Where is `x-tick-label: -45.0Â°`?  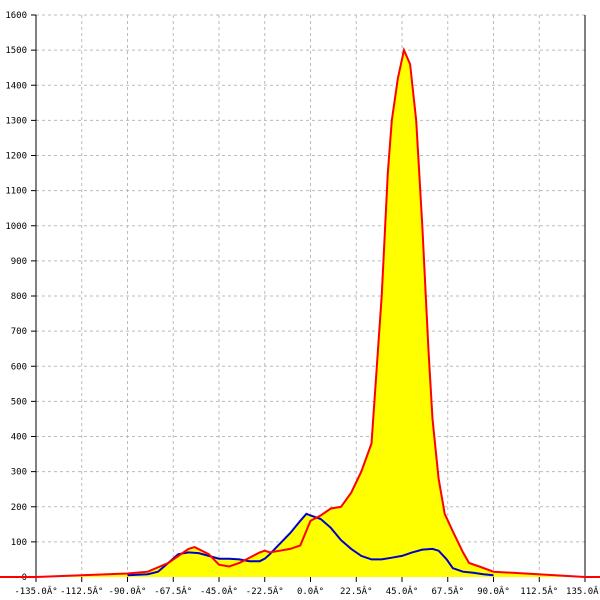 x-tick-label: -45.0Â° is located at coordinates (219, 591).